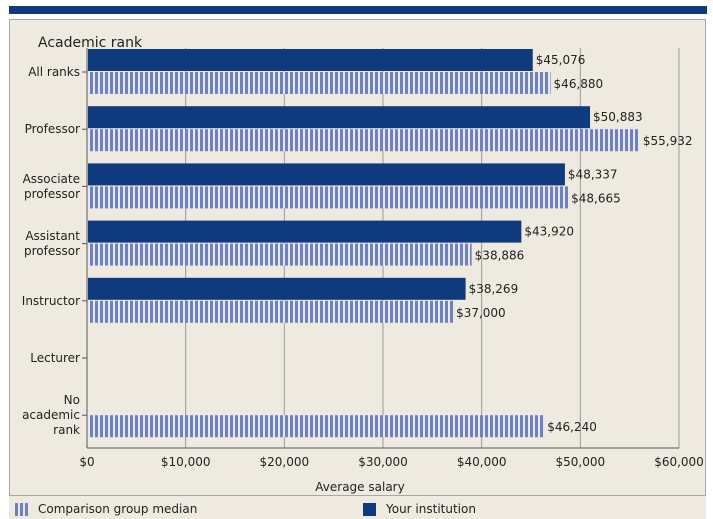  I want to click on category-label: Assistant, so click(52, 236).